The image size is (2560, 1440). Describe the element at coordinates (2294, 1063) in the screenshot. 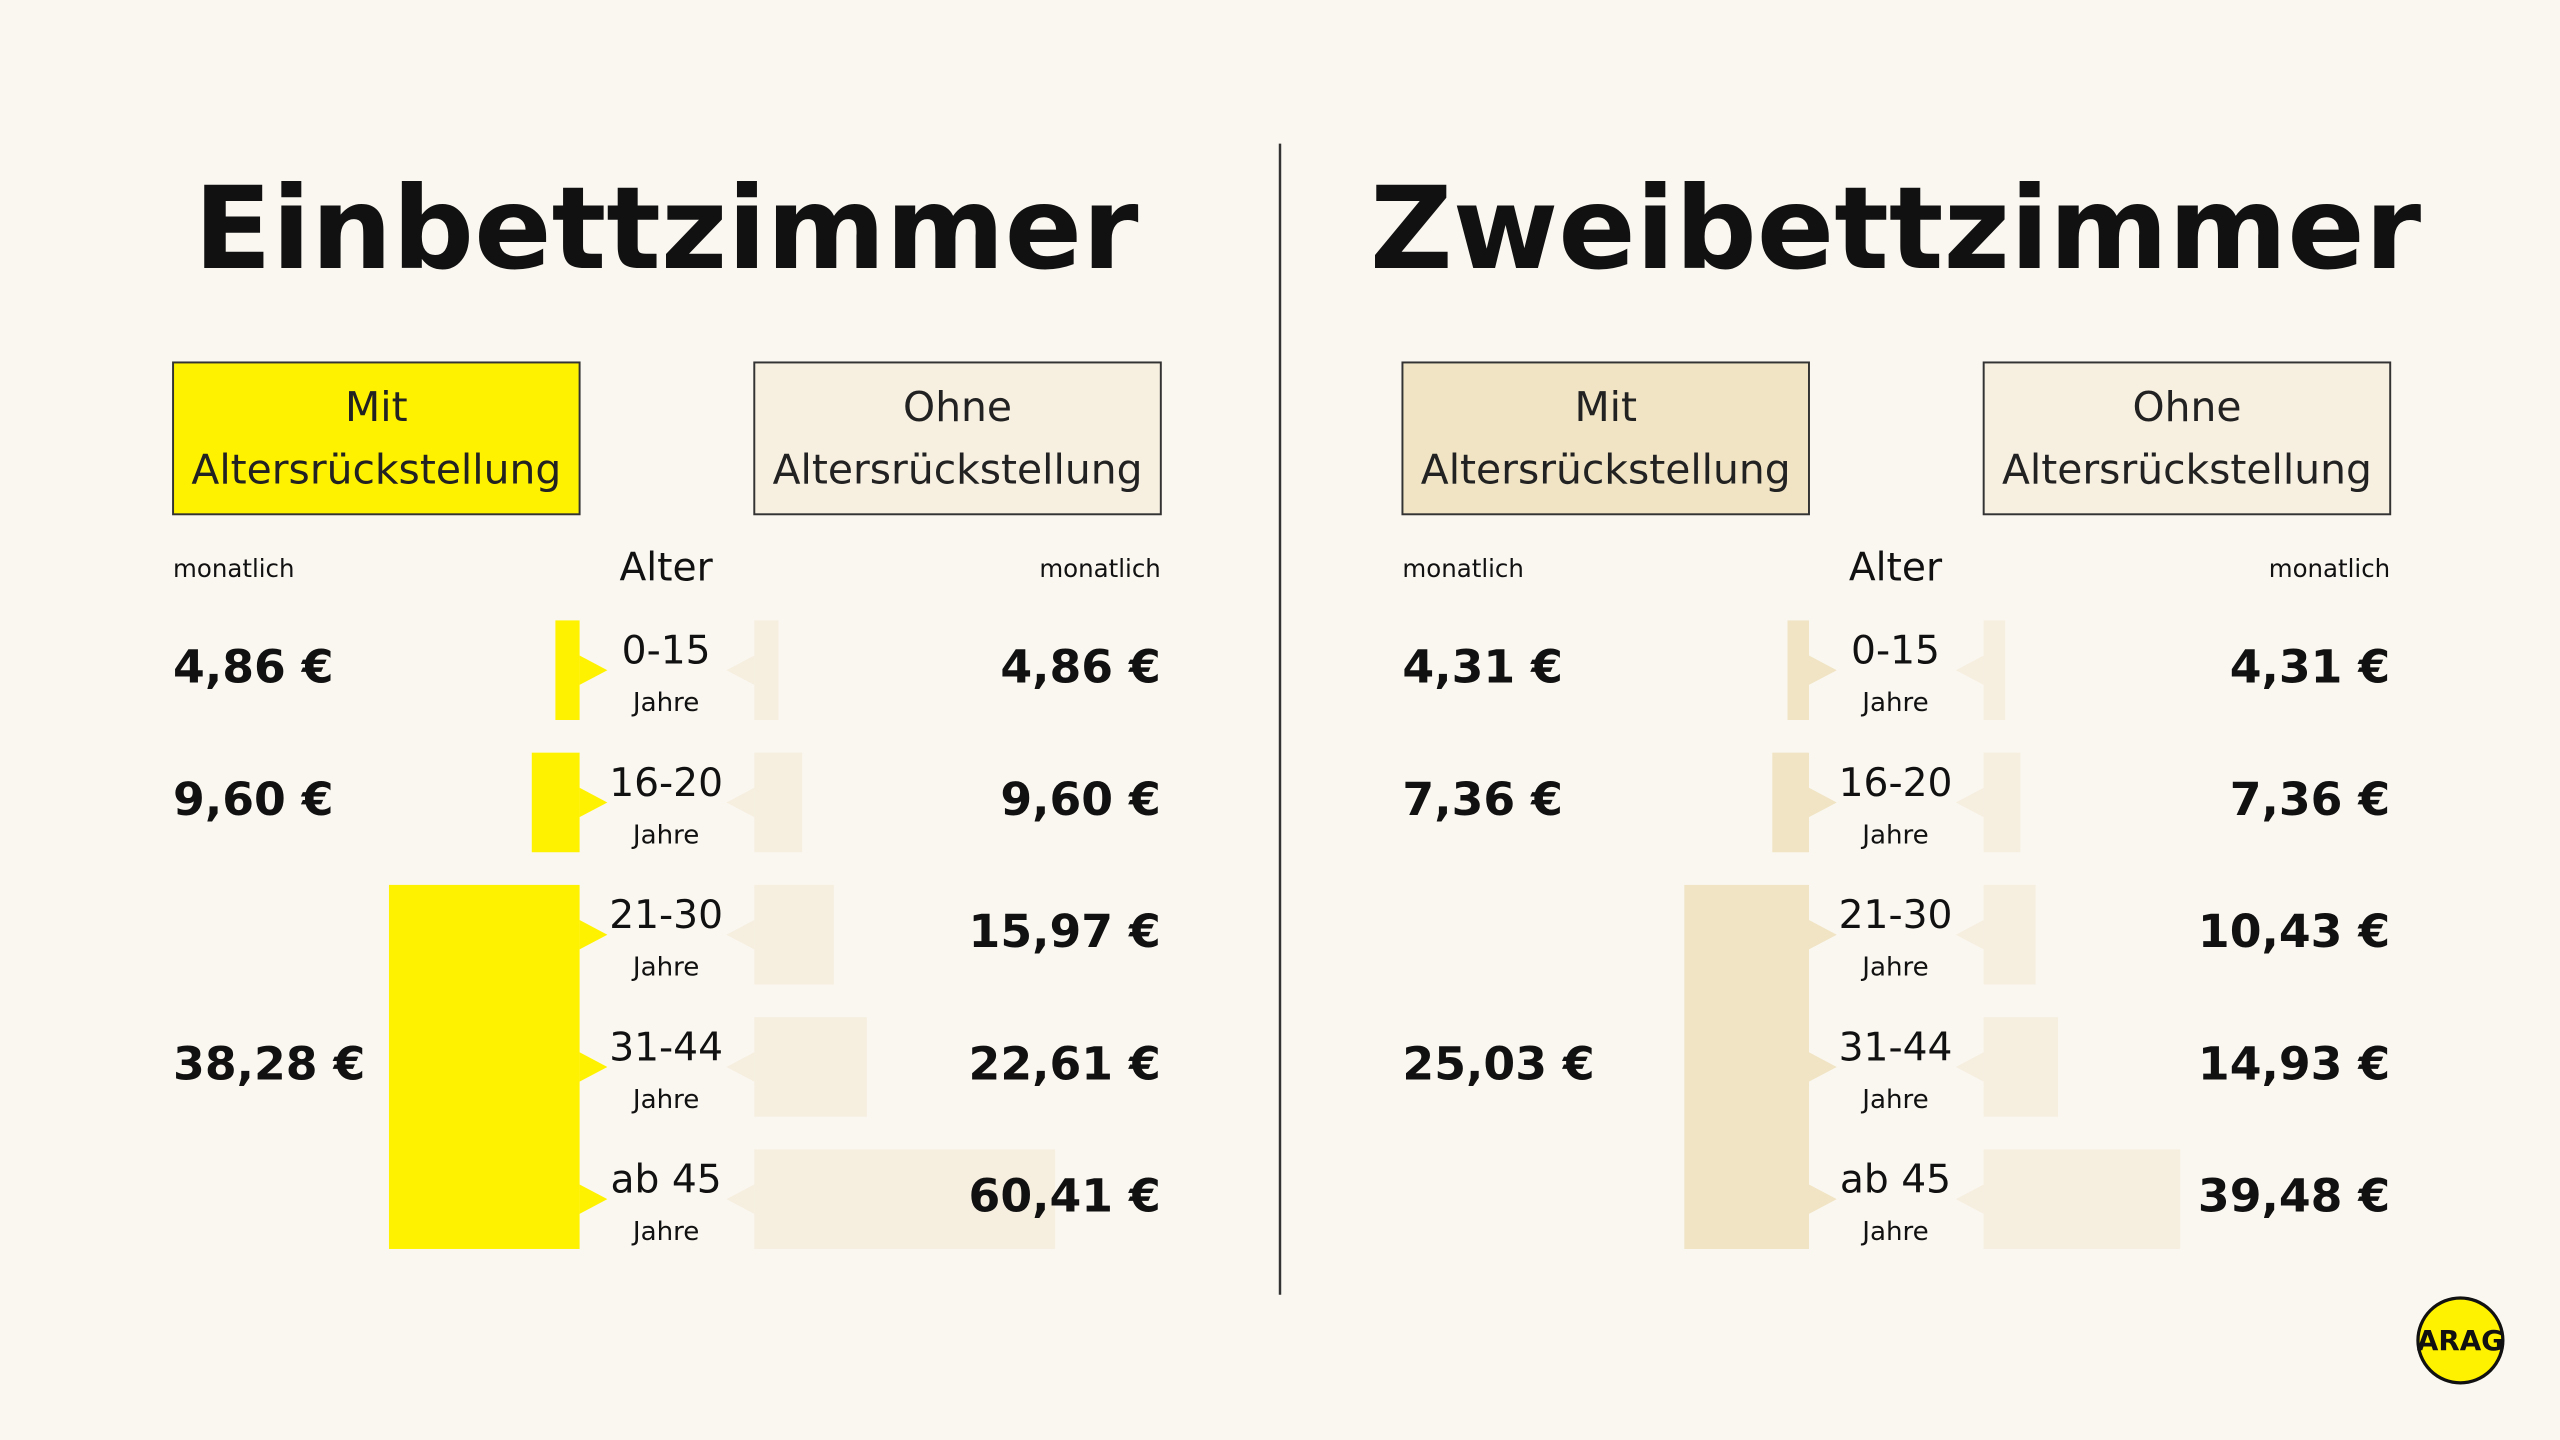

I see `value-label: 14,93 €` at that location.